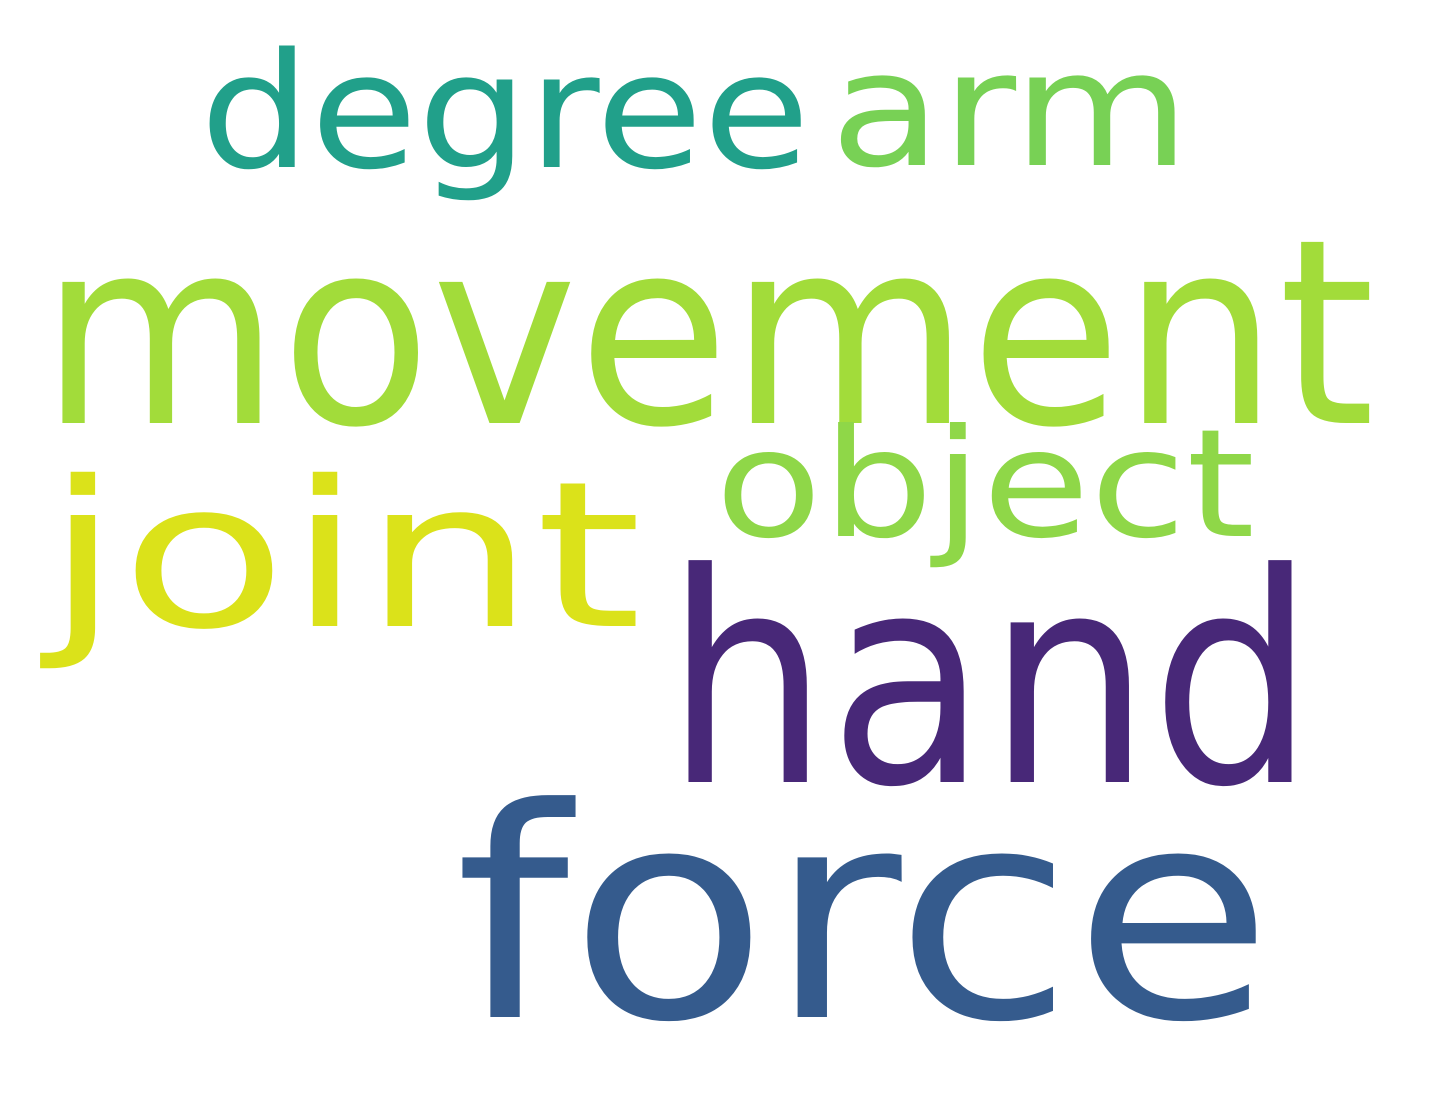 The width and height of the screenshot is (1455, 1106). What do you see at coordinates (1010, 109) in the screenshot?
I see `word-arm: arm` at bounding box center [1010, 109].